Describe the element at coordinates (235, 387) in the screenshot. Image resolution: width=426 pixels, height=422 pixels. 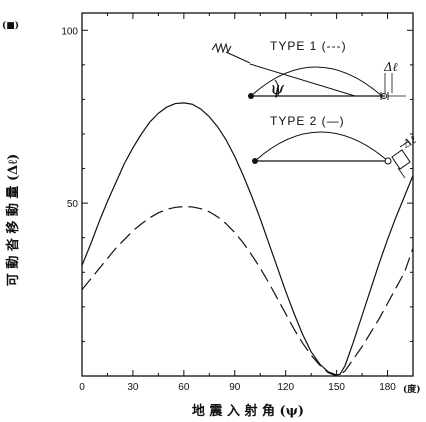
I see `x-tick-label: 90` at that location.